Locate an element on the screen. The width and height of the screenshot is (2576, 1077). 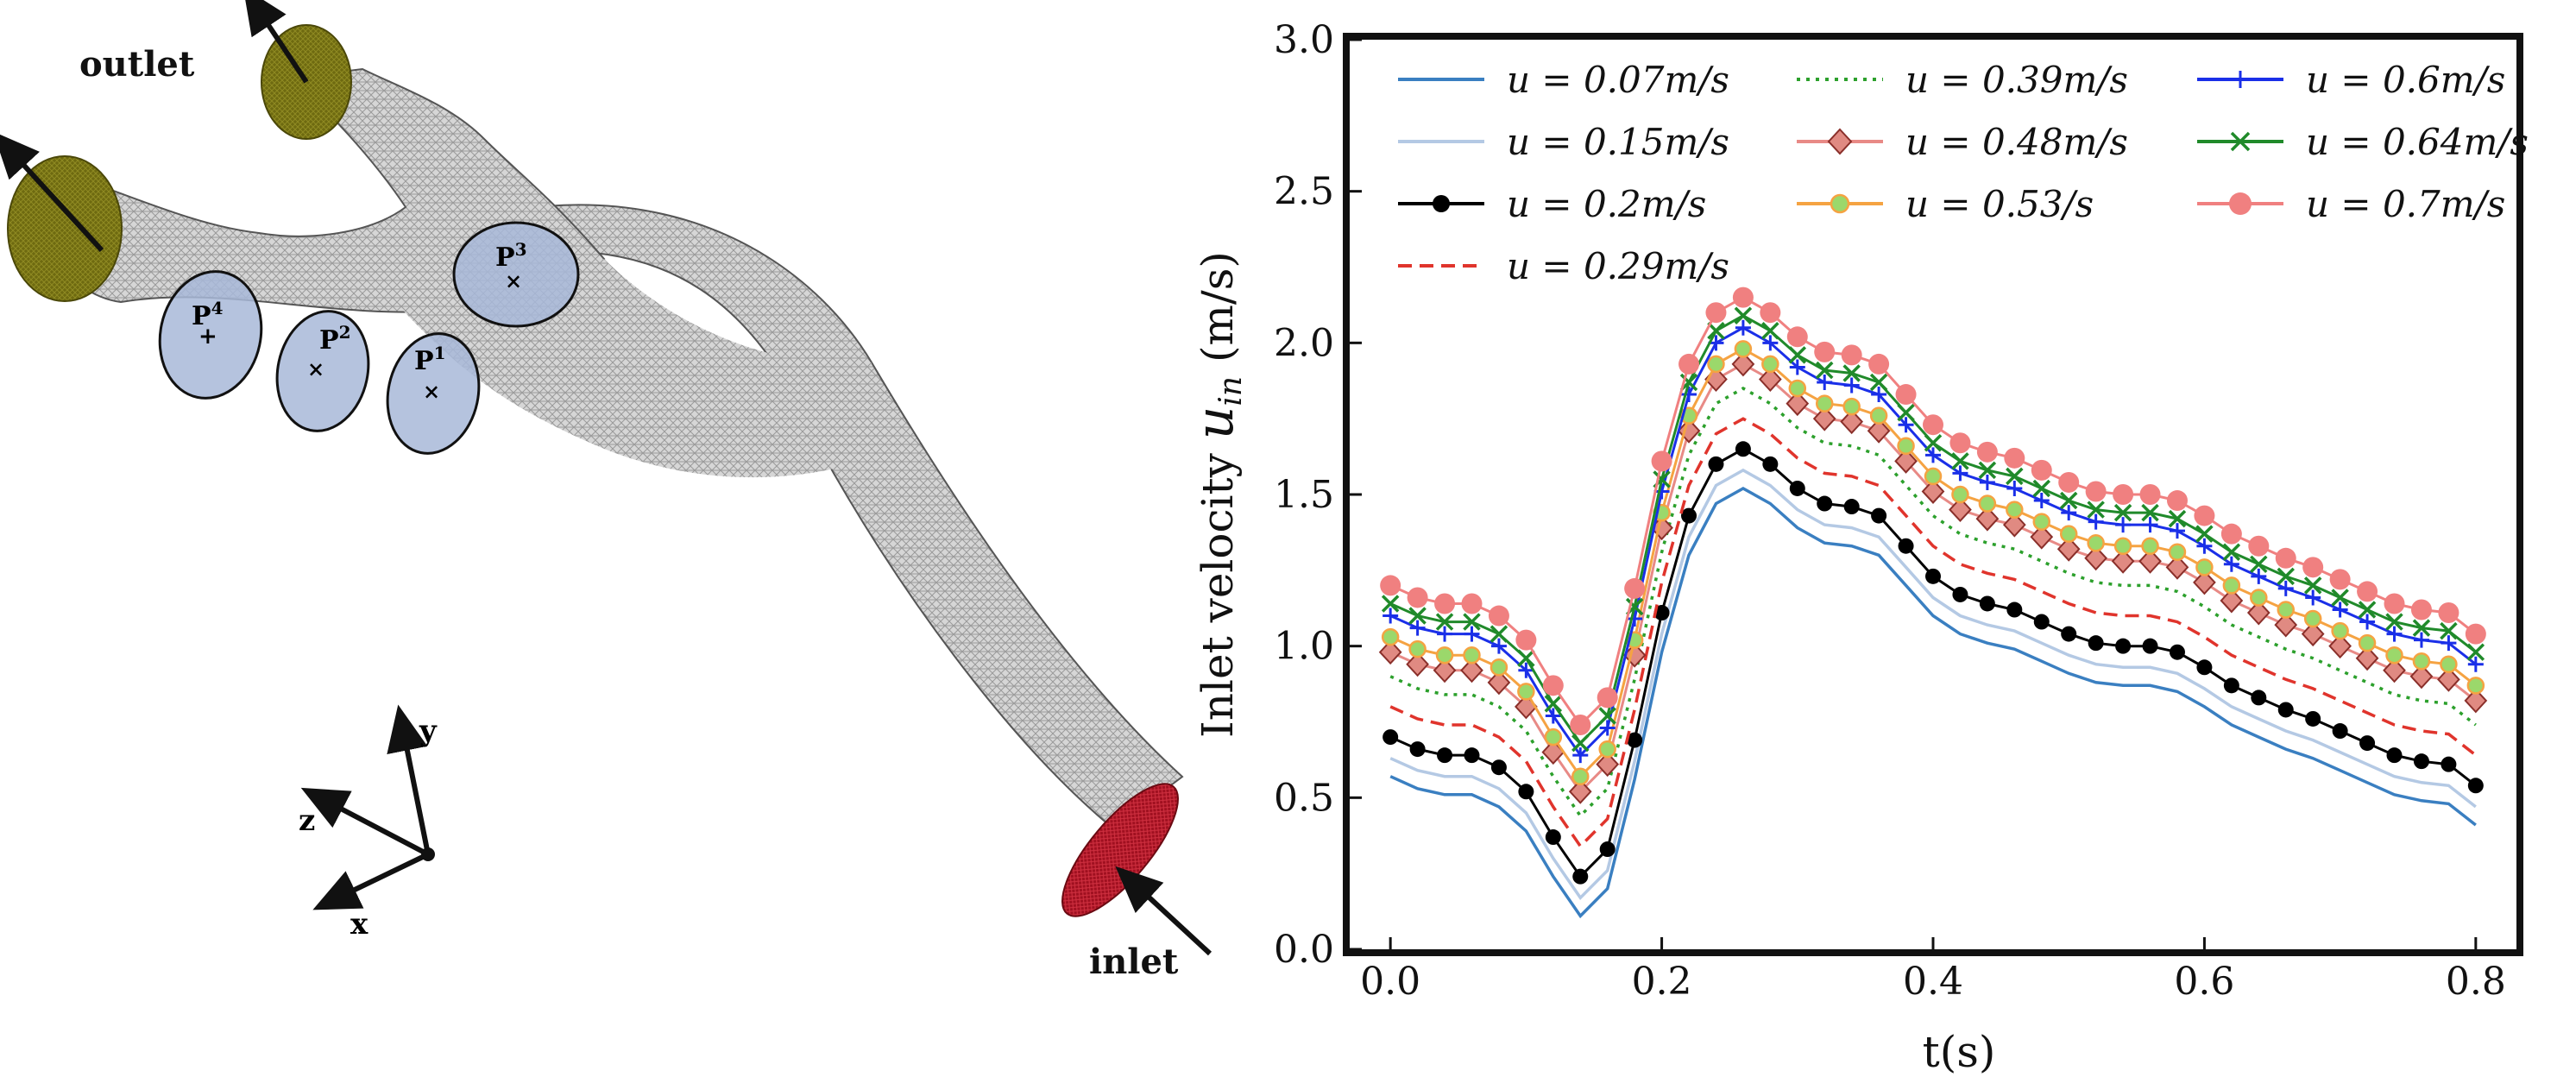
legend-label: u = 0.7m/s is located at coordinates (2405, 204).